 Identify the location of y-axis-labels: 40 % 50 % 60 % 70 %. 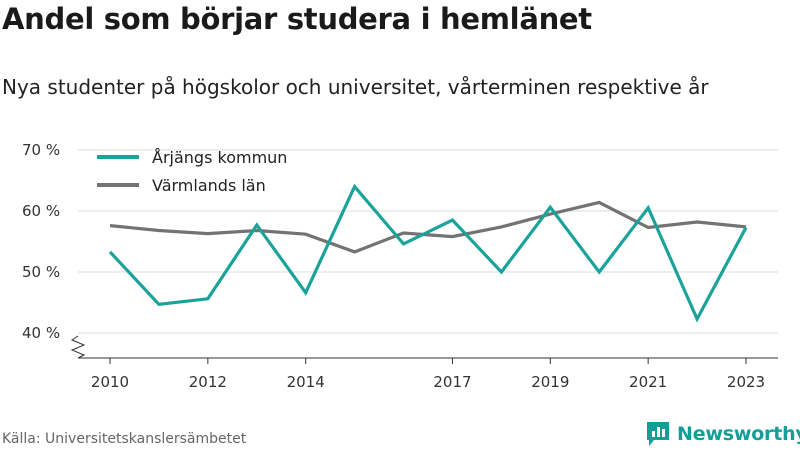
(41, 241).